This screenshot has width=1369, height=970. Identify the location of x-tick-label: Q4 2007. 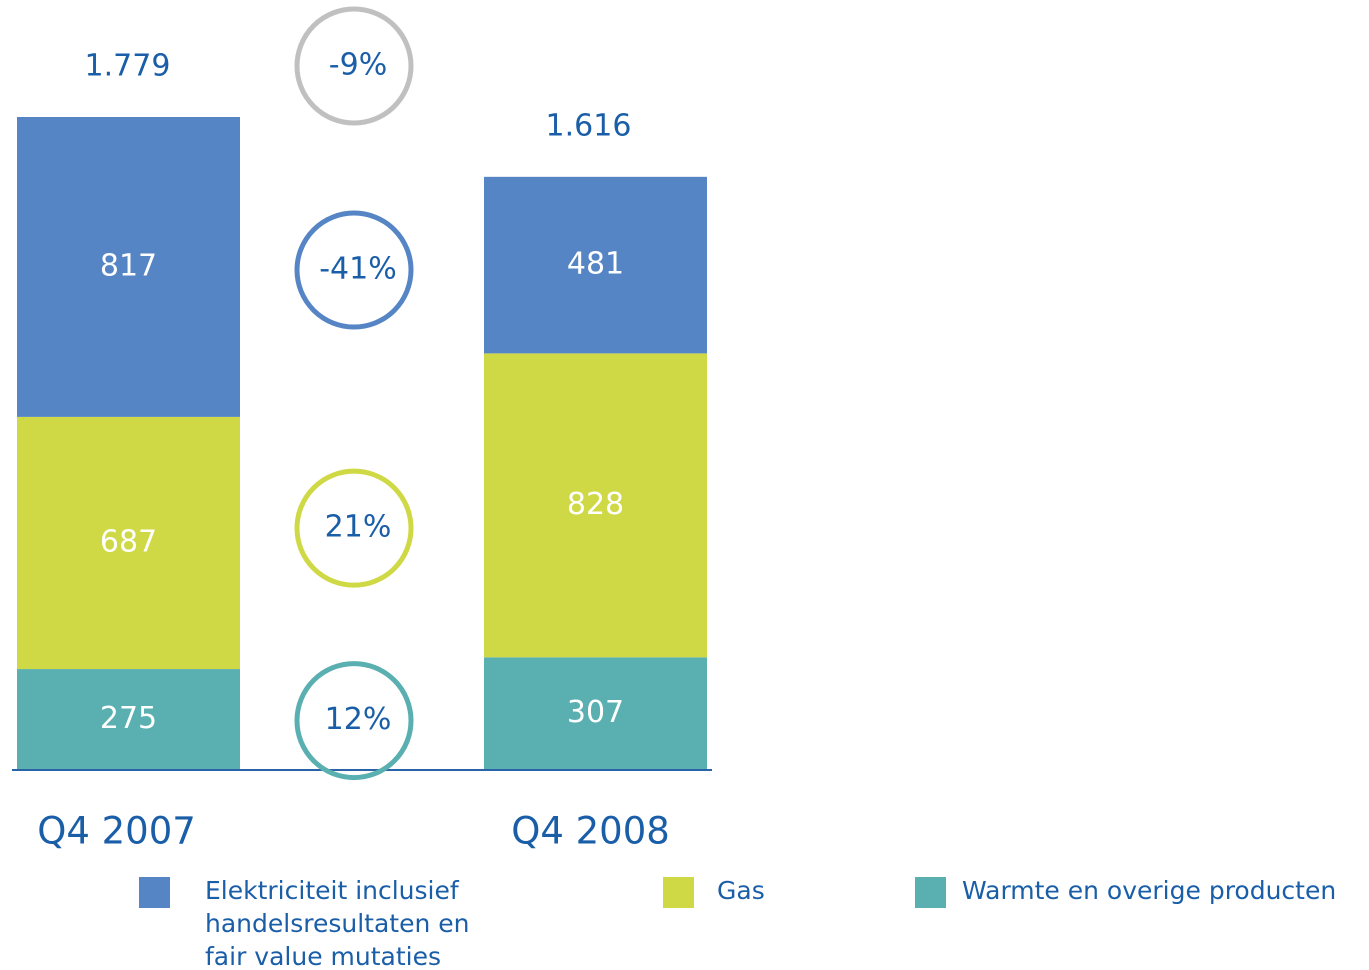
(116, 831).